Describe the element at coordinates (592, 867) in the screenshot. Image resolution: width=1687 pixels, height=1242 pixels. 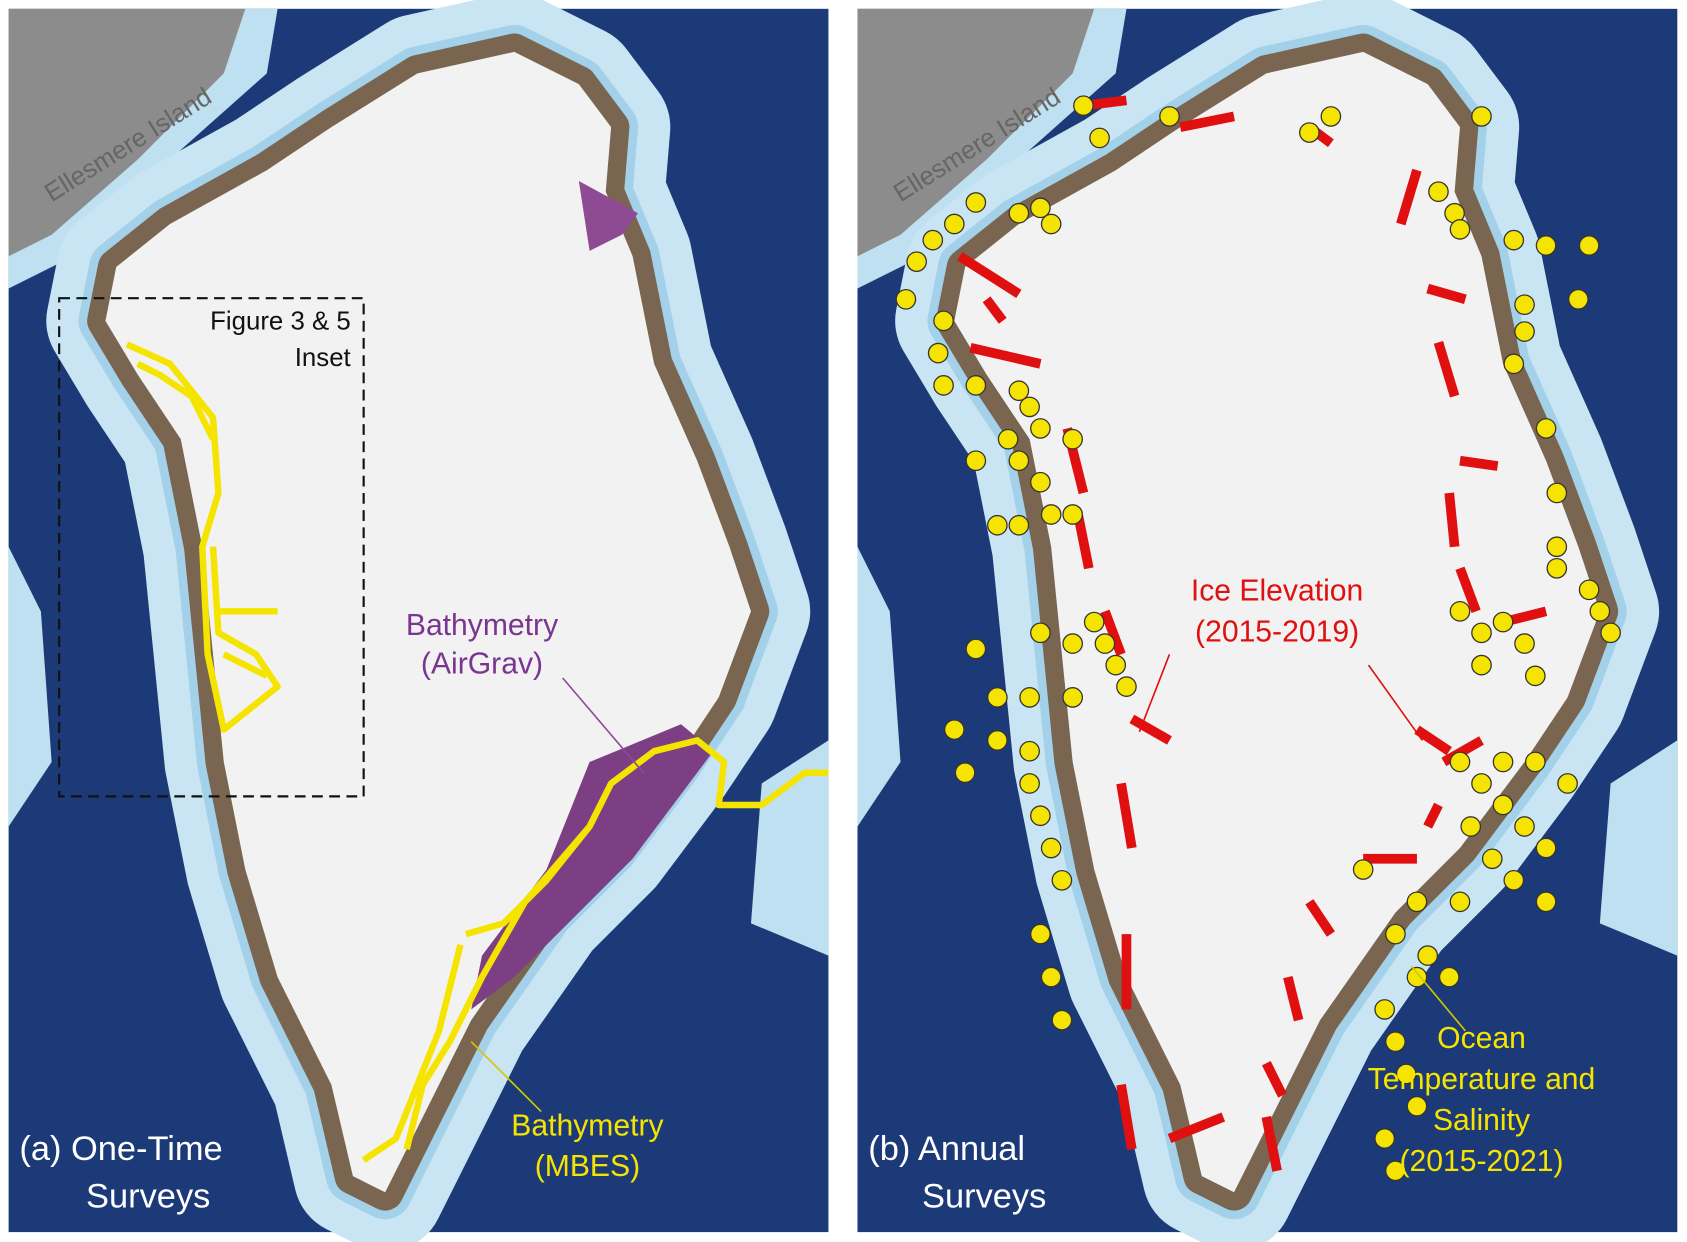
I see `airgrav-area` at that location.